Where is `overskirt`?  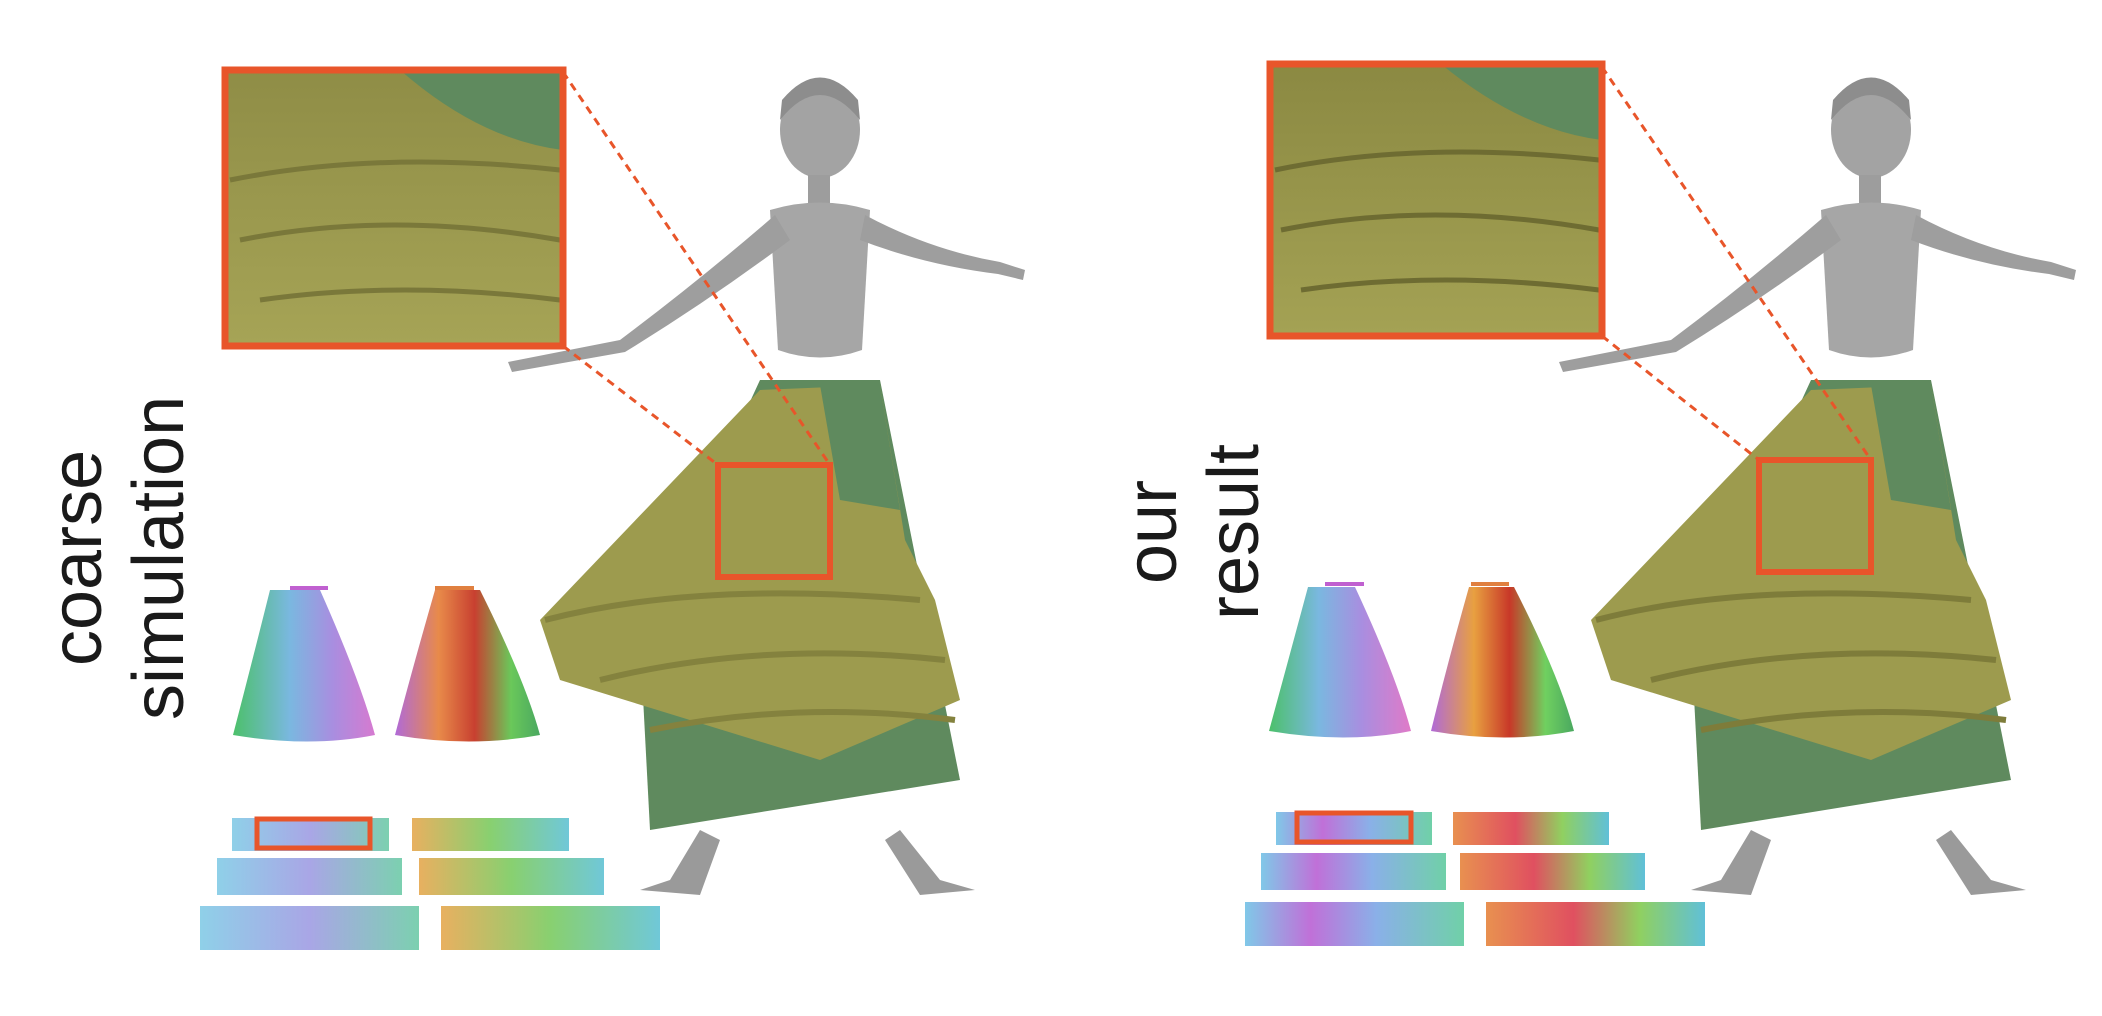 overskirt is located at coordinates (750, 572).